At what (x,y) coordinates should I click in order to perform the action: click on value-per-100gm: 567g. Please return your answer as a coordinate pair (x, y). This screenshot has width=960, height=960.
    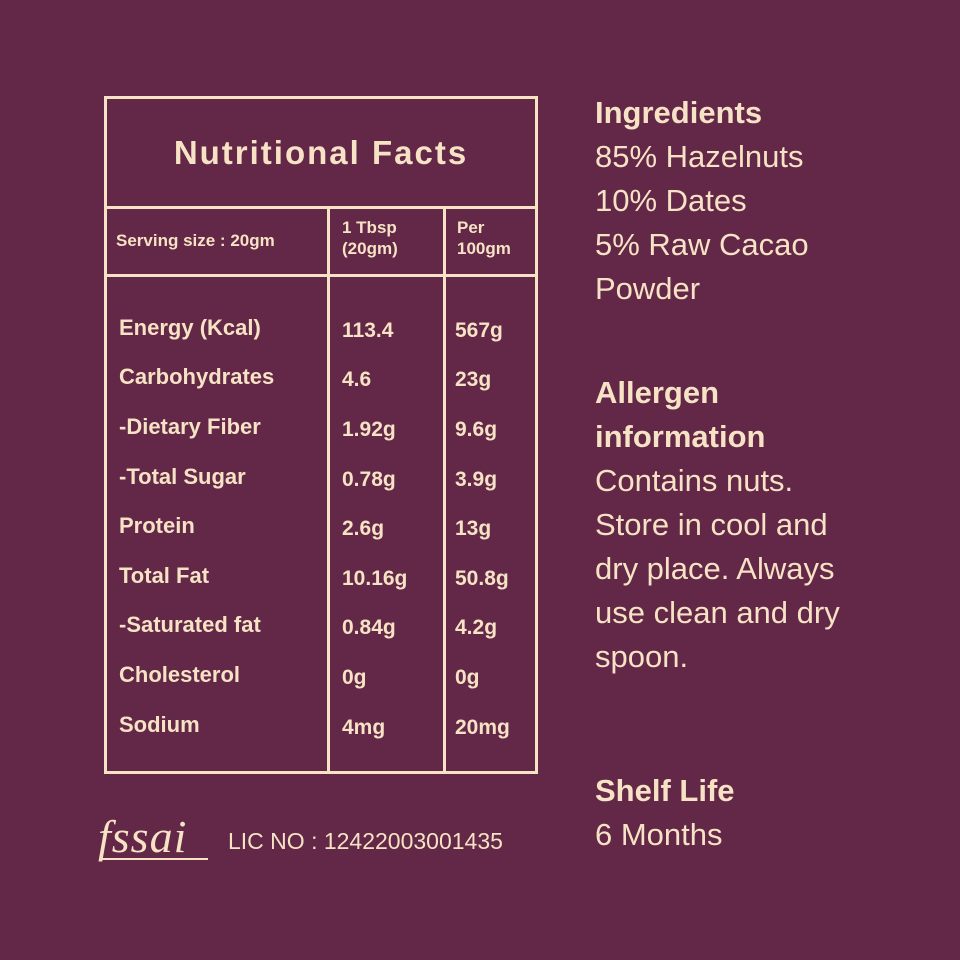
    Looking at the image, I should click on (479, 330).